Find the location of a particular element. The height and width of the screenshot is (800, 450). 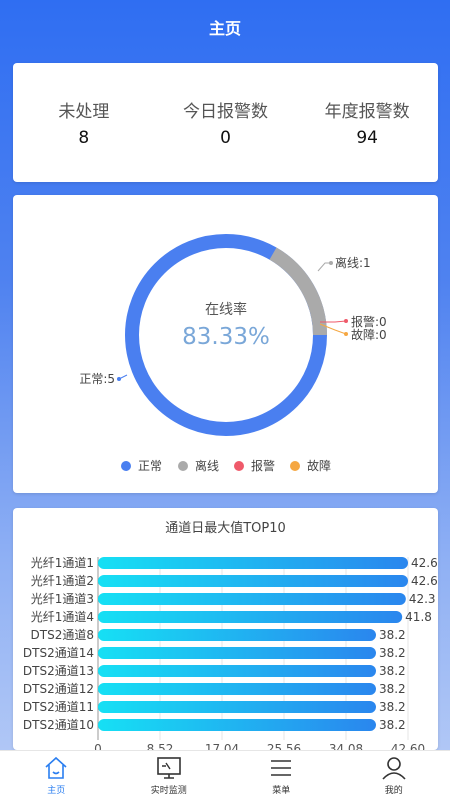

stat-label: 今日报警数 is located at coordinates (225, 112).